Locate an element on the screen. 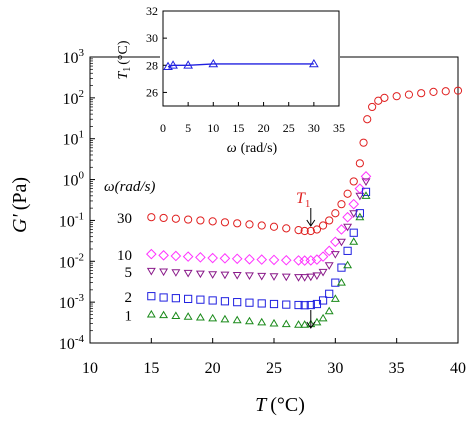 The image size is (474, 428). inset-x-tick-label: 20 is located at coordinates (264, 128).